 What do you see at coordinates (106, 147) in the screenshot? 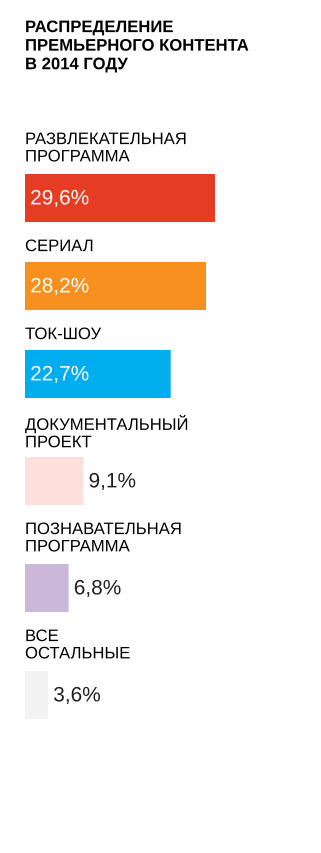
I see `y-tick-label: РАЗВЛЕКАТЕЛЬНАЯ ПРОГРАММА` at bounding box center [106, 147].